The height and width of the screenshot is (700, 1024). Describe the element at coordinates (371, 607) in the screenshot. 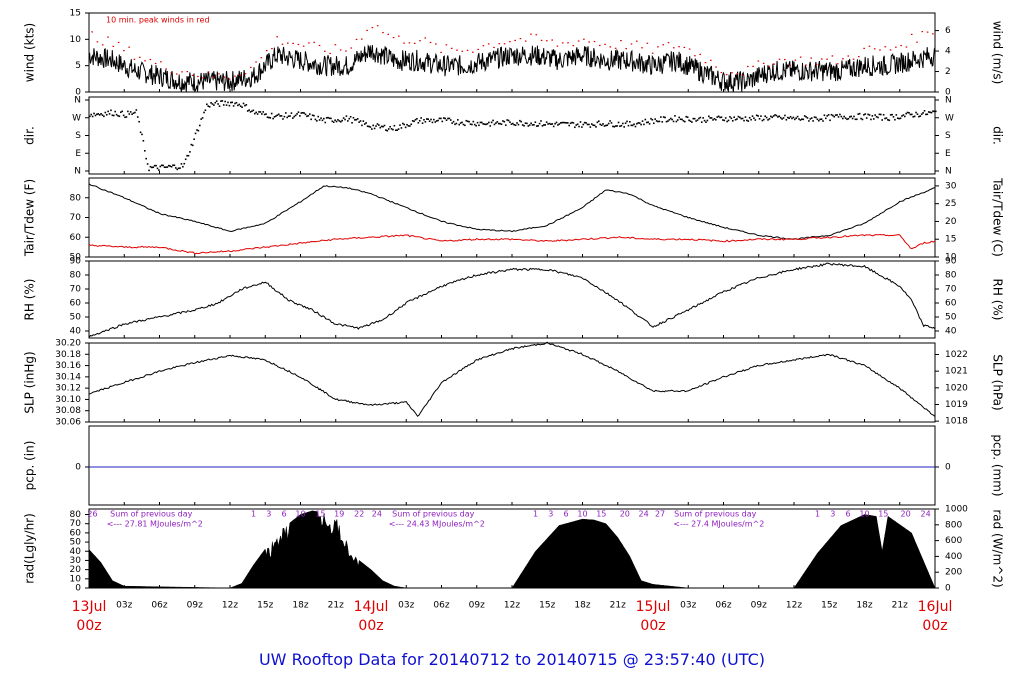

I see `date-label: 14Jul` at that location.